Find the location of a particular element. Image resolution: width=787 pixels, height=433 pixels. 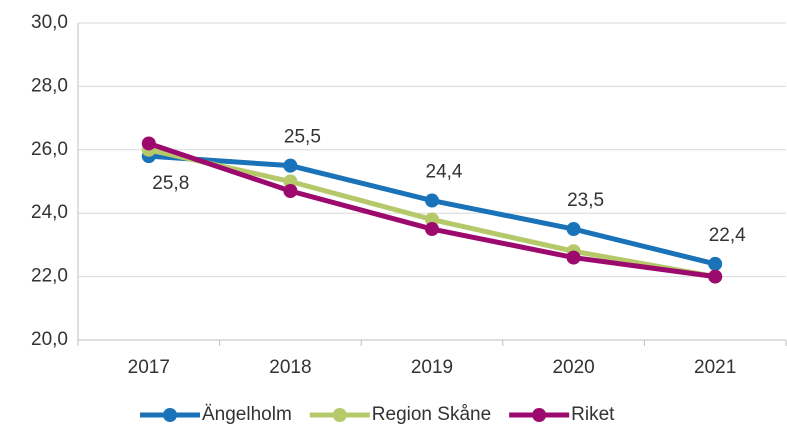

y-tick-label: 24,0 is located at coordinates (49, 212).